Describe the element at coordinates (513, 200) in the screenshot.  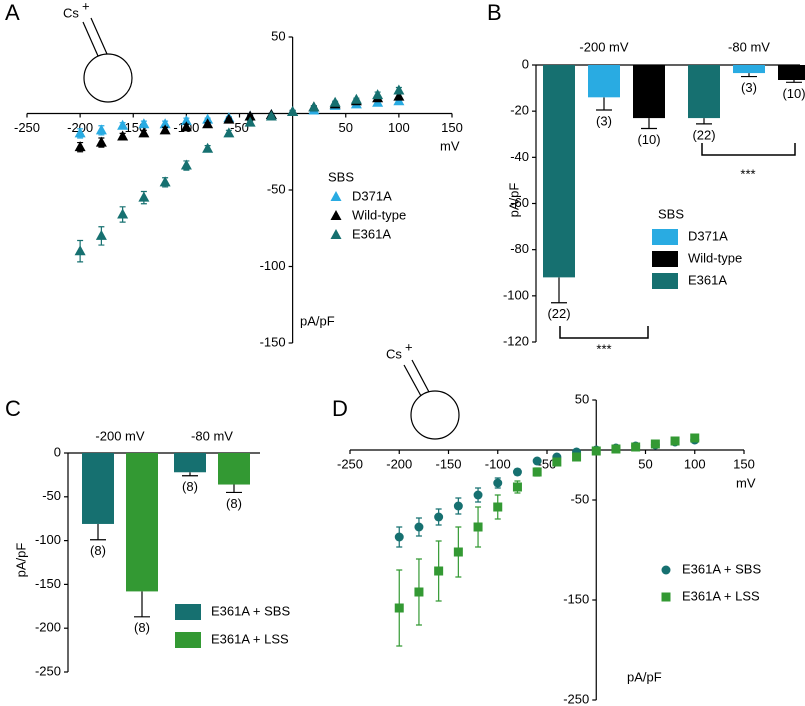
I see `y-axis-label: pA/pF` at that location.